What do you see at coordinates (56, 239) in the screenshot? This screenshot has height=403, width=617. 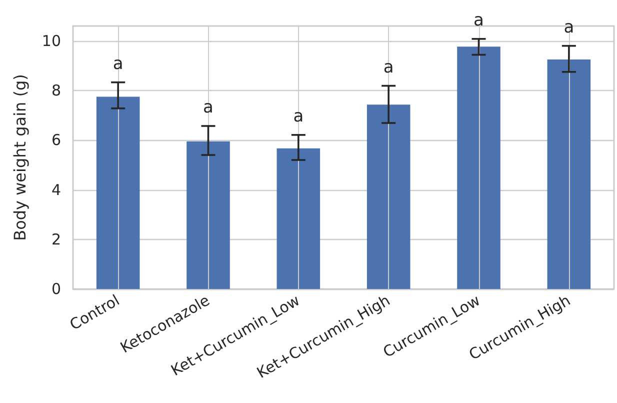 I see `y-tick-label: 2` at bounding box center [56, 239].